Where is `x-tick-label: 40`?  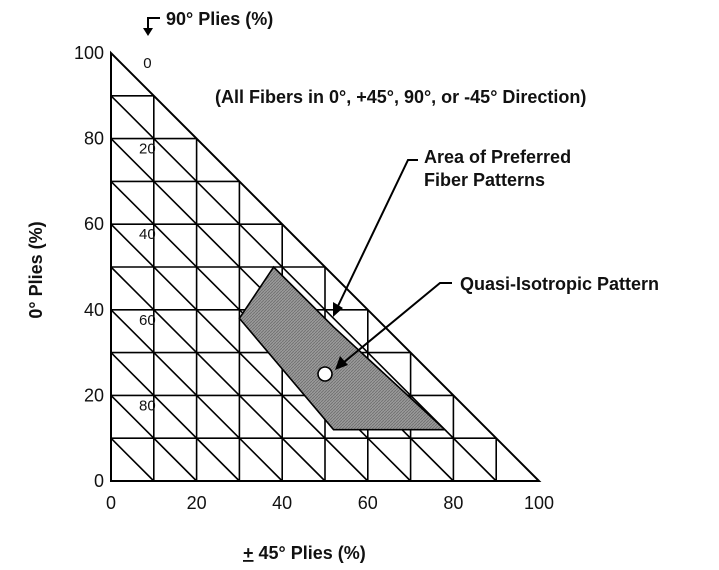 x-tick-label: 40 is located at coordinates (282, 503).